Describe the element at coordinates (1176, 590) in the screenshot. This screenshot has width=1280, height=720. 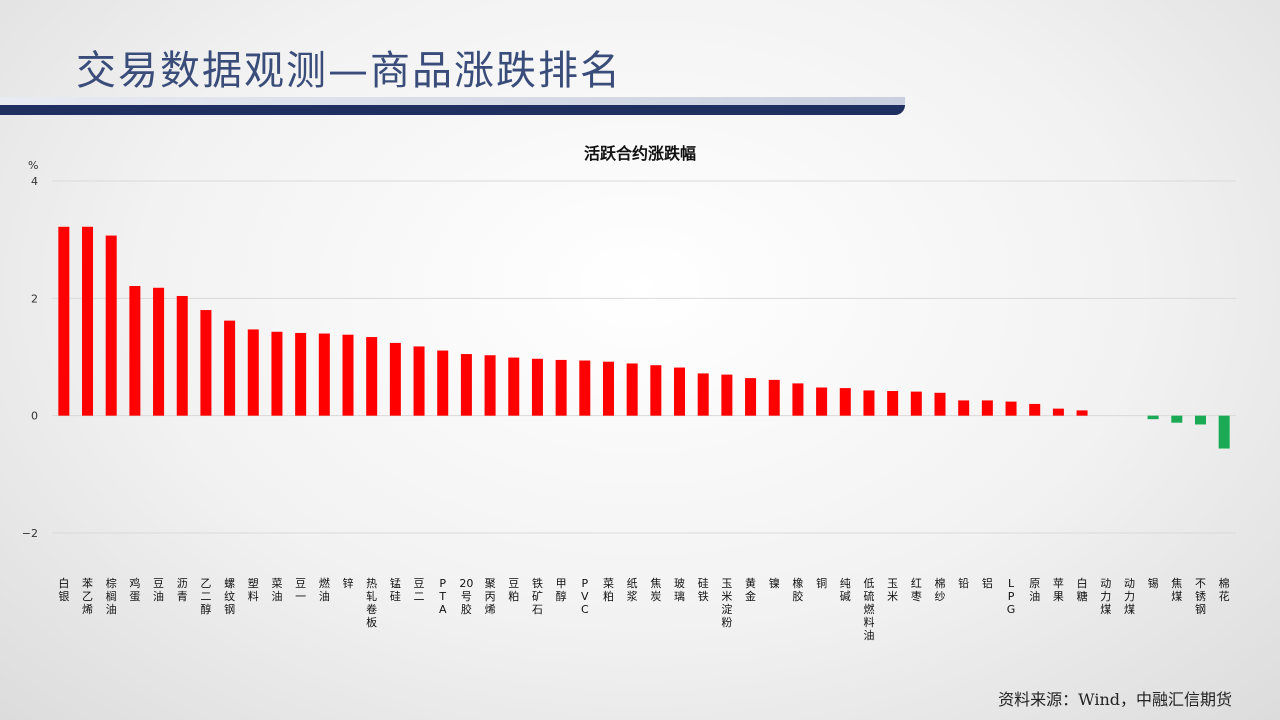
I see `x-category-label: 焦煤` at that location.